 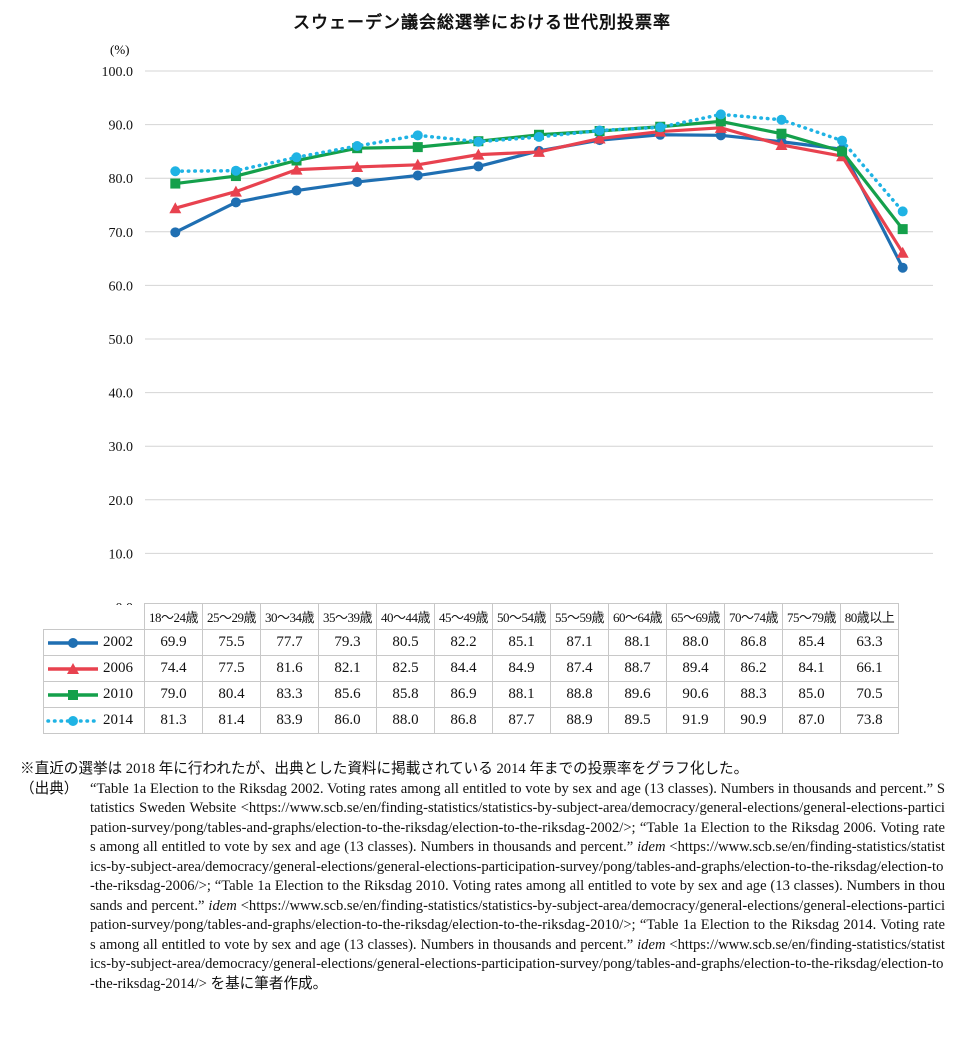 I want to click on data-label: 88.9, so click(x=579, y=720).